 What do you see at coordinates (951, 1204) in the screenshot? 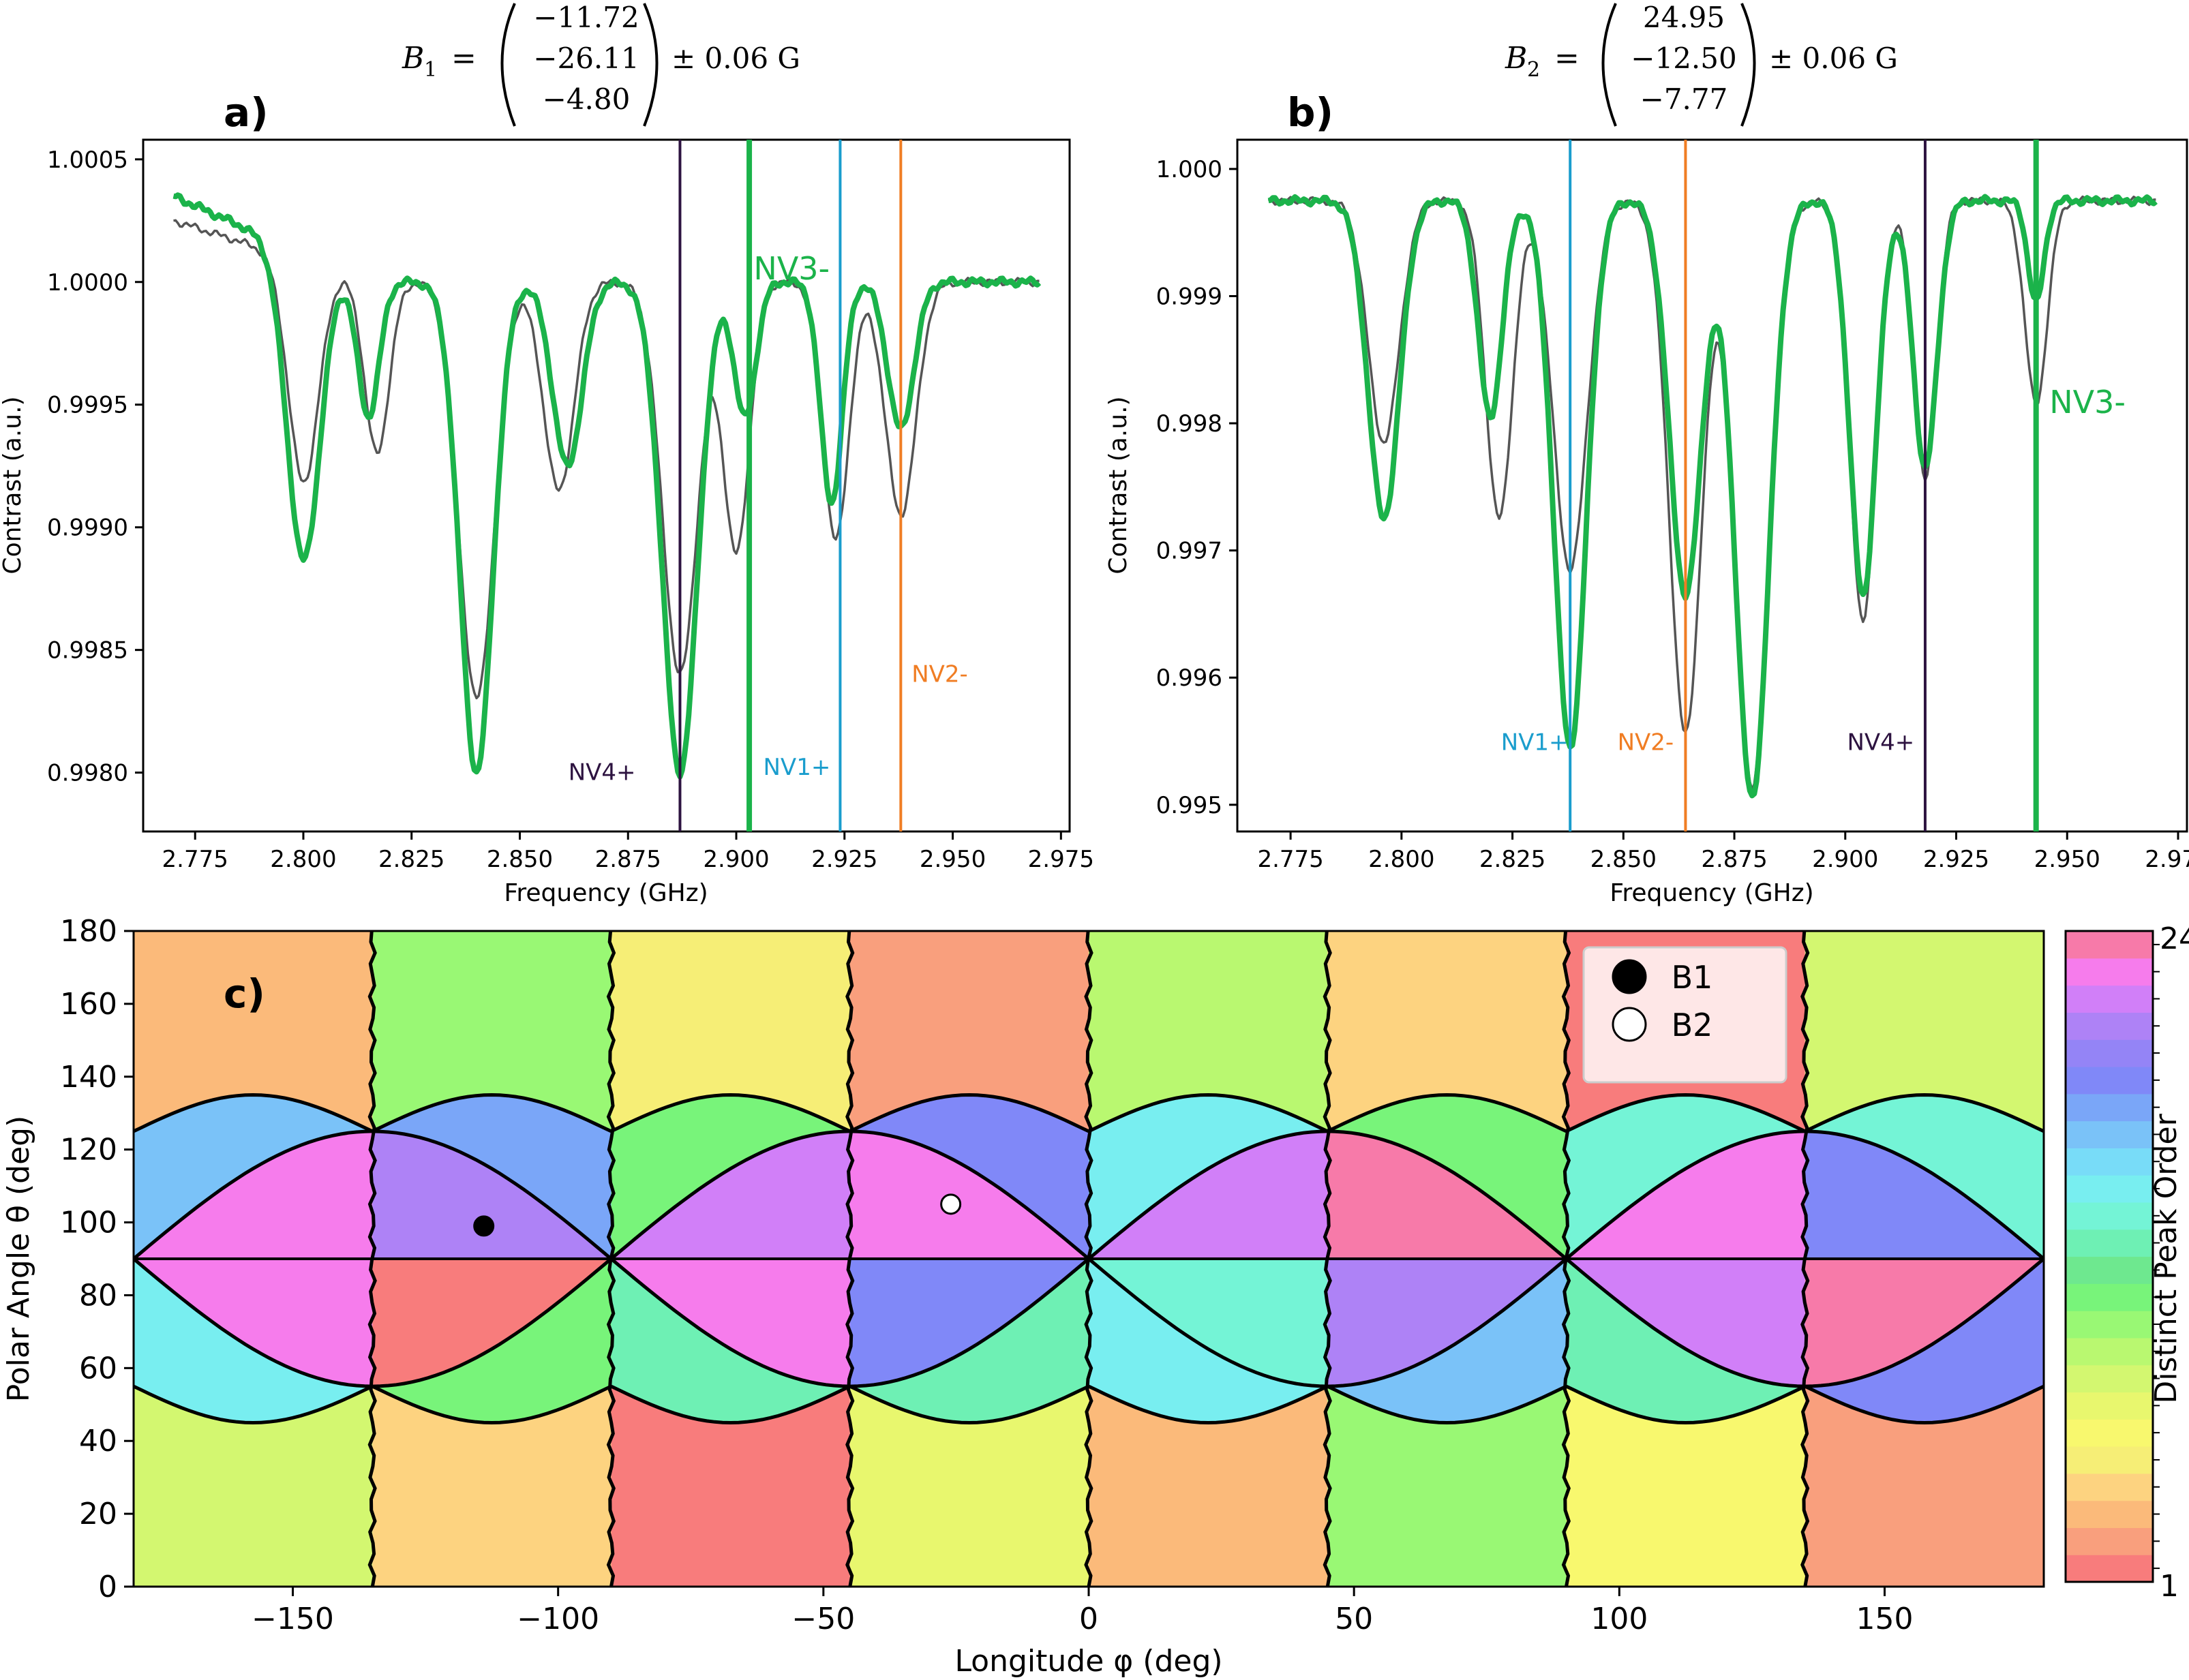
I see `field-point-b2` at bounding box center [951, 1204].